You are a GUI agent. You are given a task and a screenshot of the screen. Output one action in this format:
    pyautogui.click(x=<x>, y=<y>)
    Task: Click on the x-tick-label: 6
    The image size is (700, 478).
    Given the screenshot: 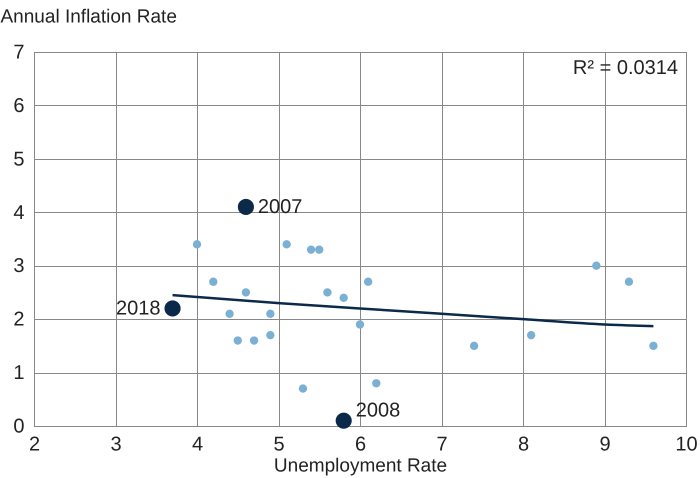 What is the action you would take?
    pyautogui.click(x=360, y=445)
    